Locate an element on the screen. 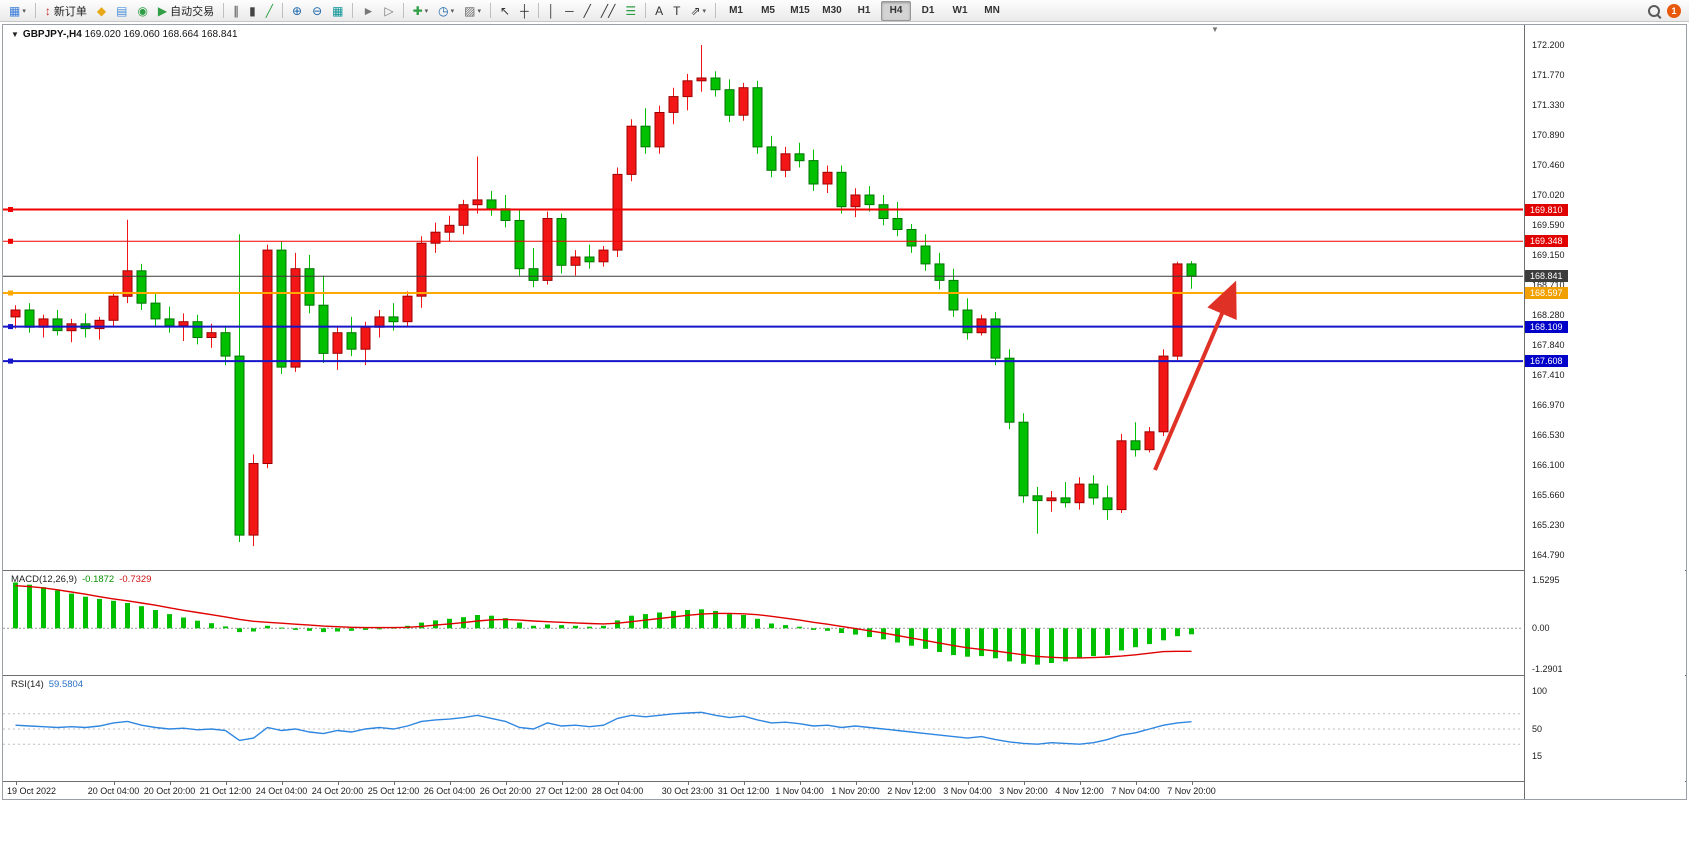  rsi-indicator-pane is located at coordinates (763, 729).